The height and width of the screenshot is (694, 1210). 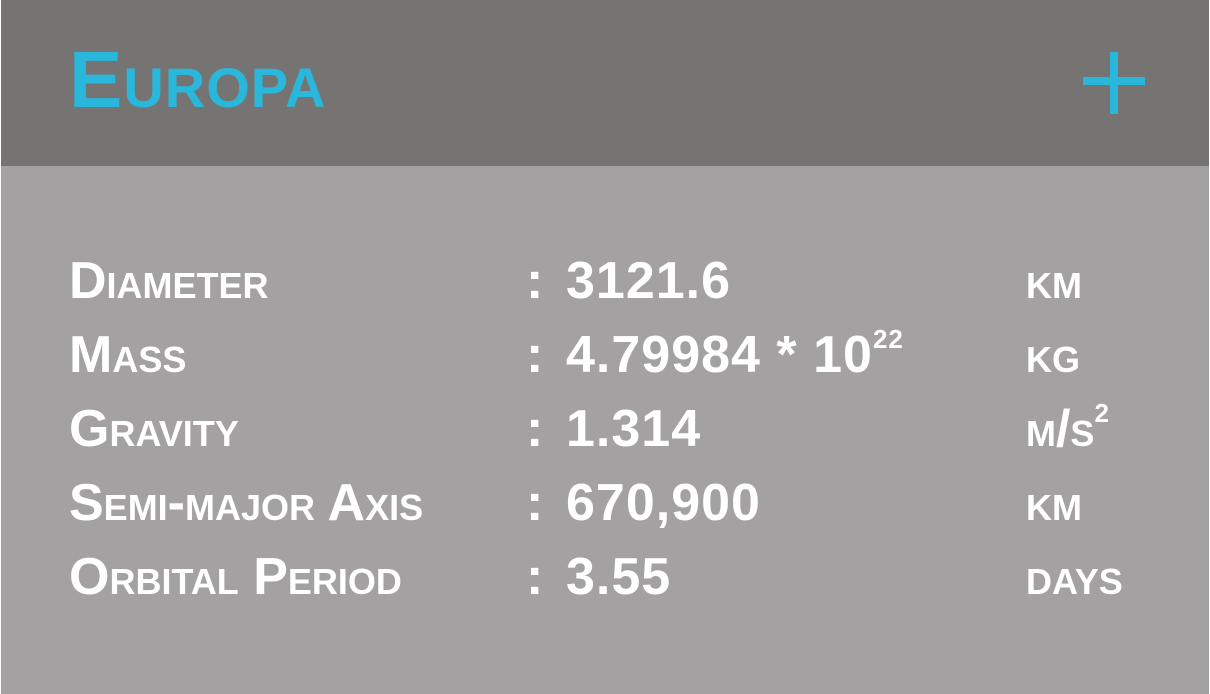 What do you see at coordinates (619, 577) in the screenshot?
I see `property-value: 3.55` at bounding box center [619, 577].